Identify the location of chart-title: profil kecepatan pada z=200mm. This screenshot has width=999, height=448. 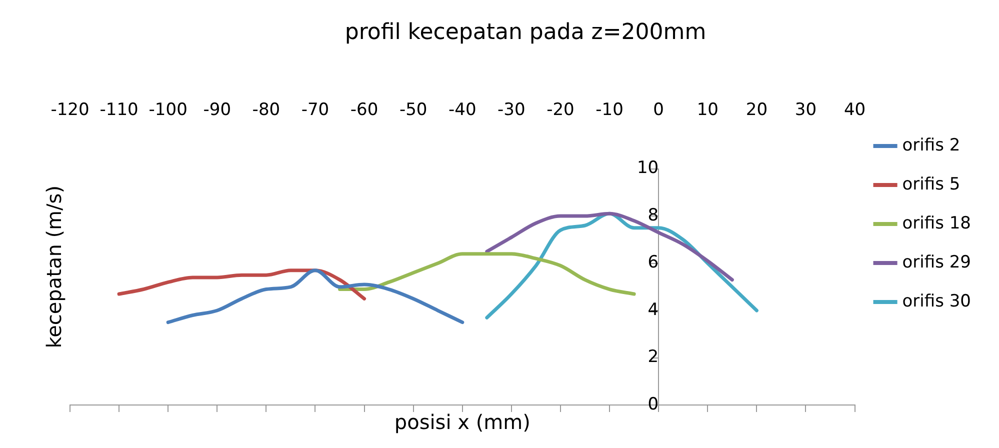
(525, 32).